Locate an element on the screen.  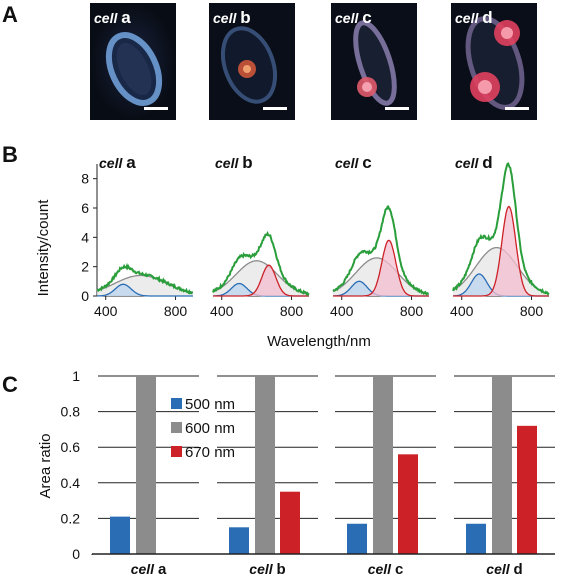
panel-label-b: B is located at coordinates (10, 154).